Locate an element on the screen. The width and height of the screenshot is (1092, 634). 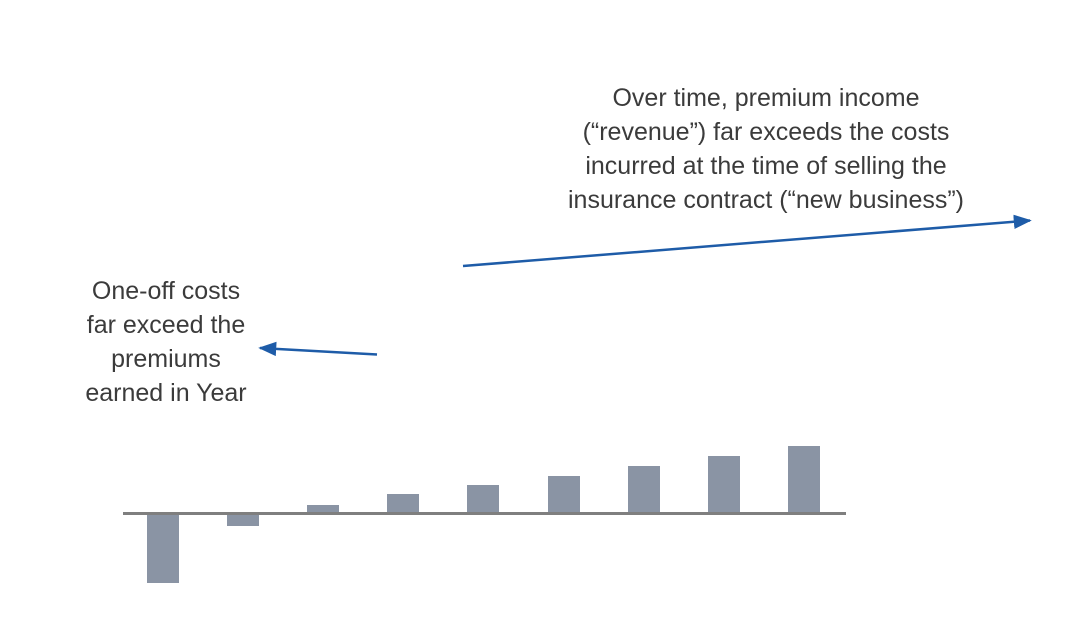
arrow-to-premium-income is located at coordinates (747, 241).